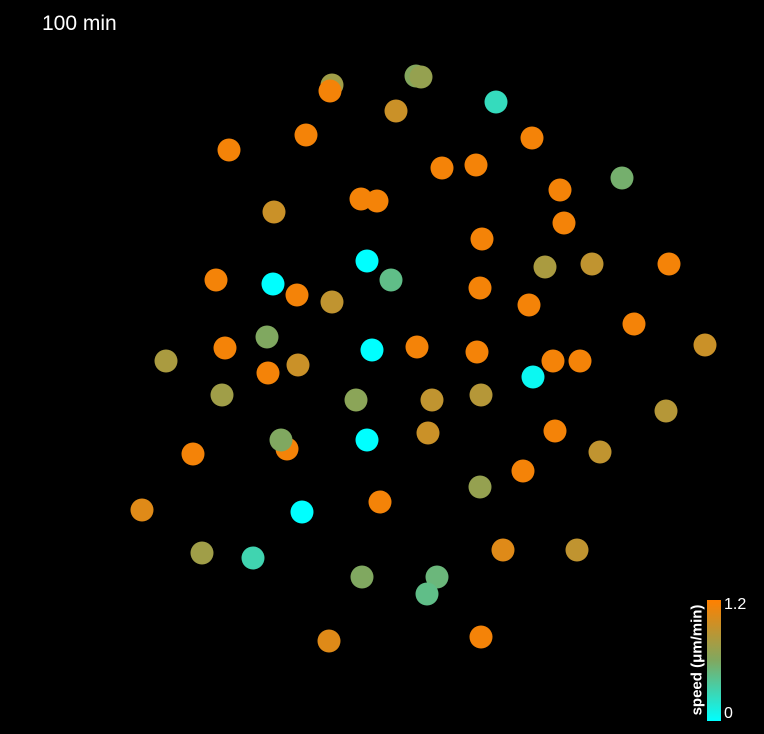  I want to click on time-label: 100 min, so click(79, 23).